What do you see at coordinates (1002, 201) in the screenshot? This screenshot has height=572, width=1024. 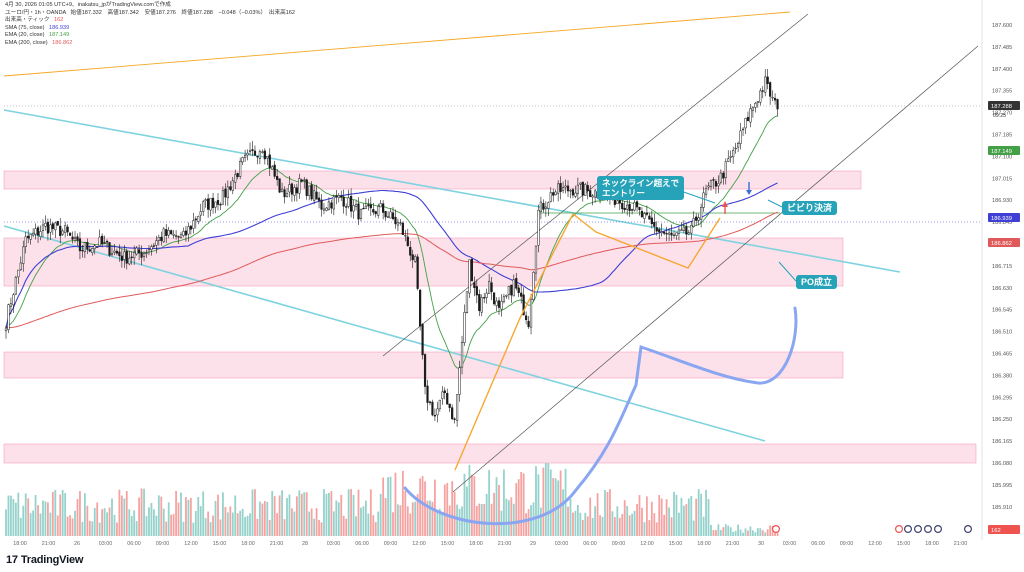 I see `price-tick-label: 186.930` at bounding box center [1002, 201].